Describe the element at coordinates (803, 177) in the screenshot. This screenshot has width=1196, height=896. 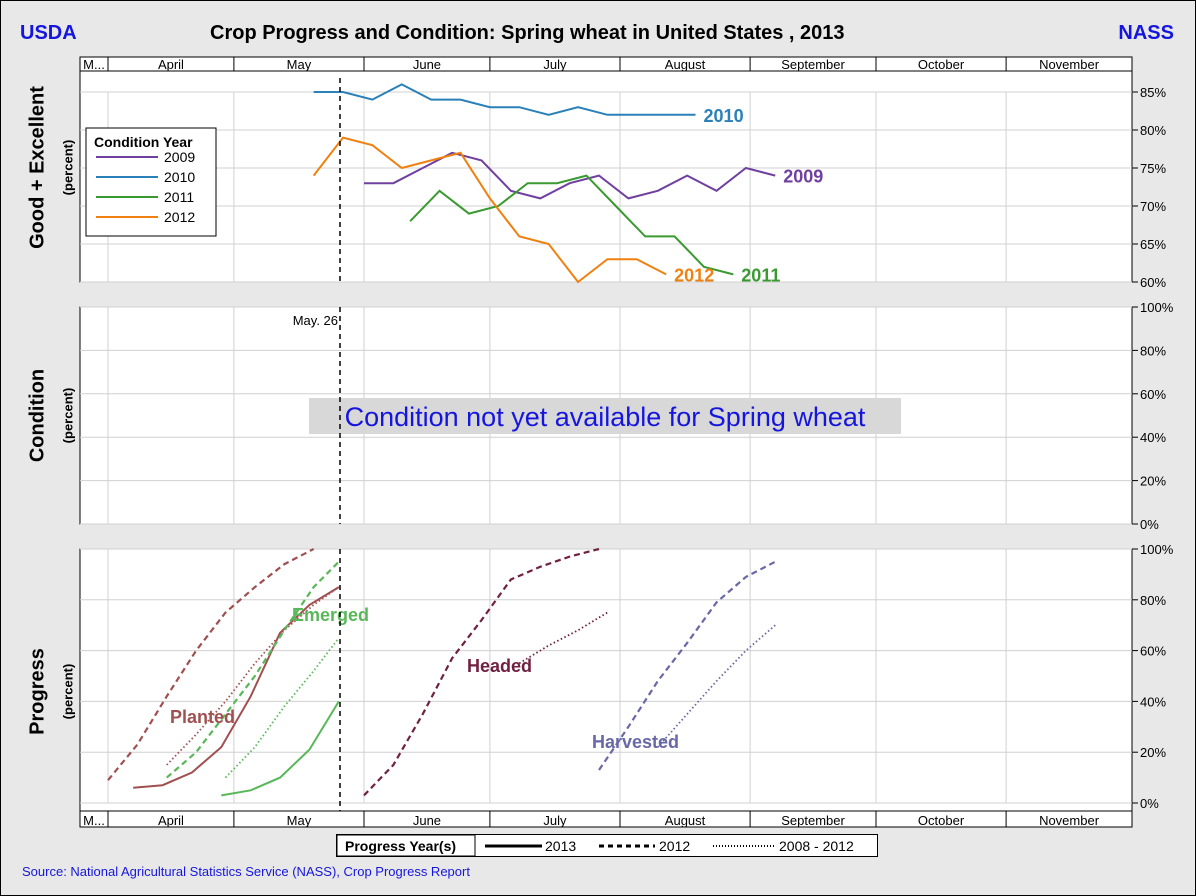
I see `series-end-label-2009: 2009` at that location.